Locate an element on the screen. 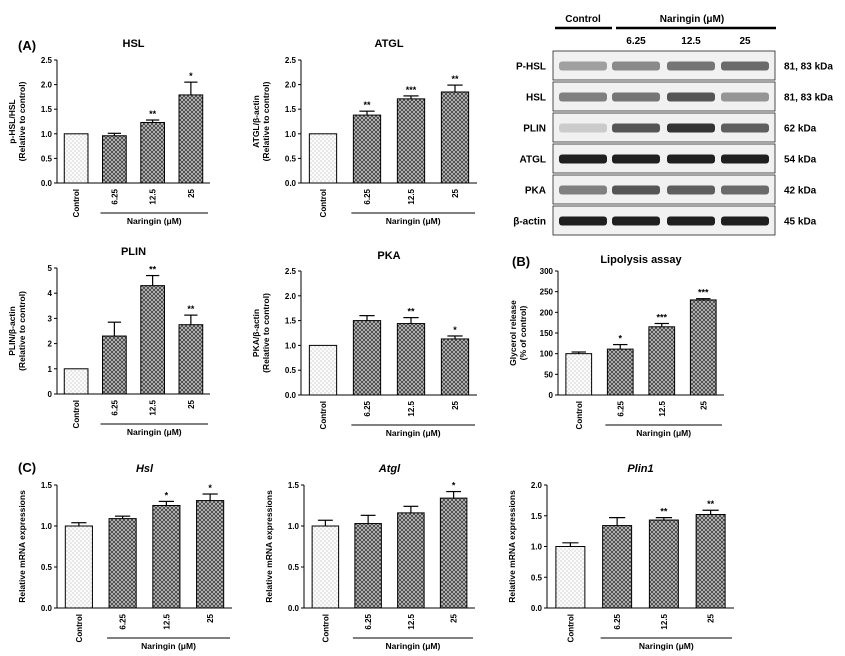 This screenshot has width=845, height=656. blot-dose-label: 12.5 is located at coordinates (691, 41).